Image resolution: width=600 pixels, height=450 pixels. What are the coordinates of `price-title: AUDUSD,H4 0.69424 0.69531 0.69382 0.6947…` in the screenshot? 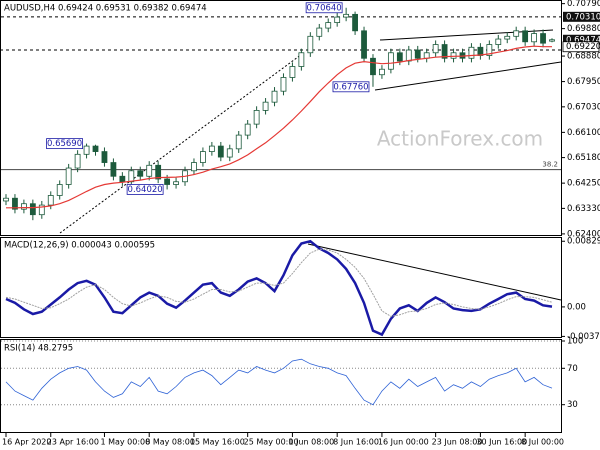 It's located at (105, 9).